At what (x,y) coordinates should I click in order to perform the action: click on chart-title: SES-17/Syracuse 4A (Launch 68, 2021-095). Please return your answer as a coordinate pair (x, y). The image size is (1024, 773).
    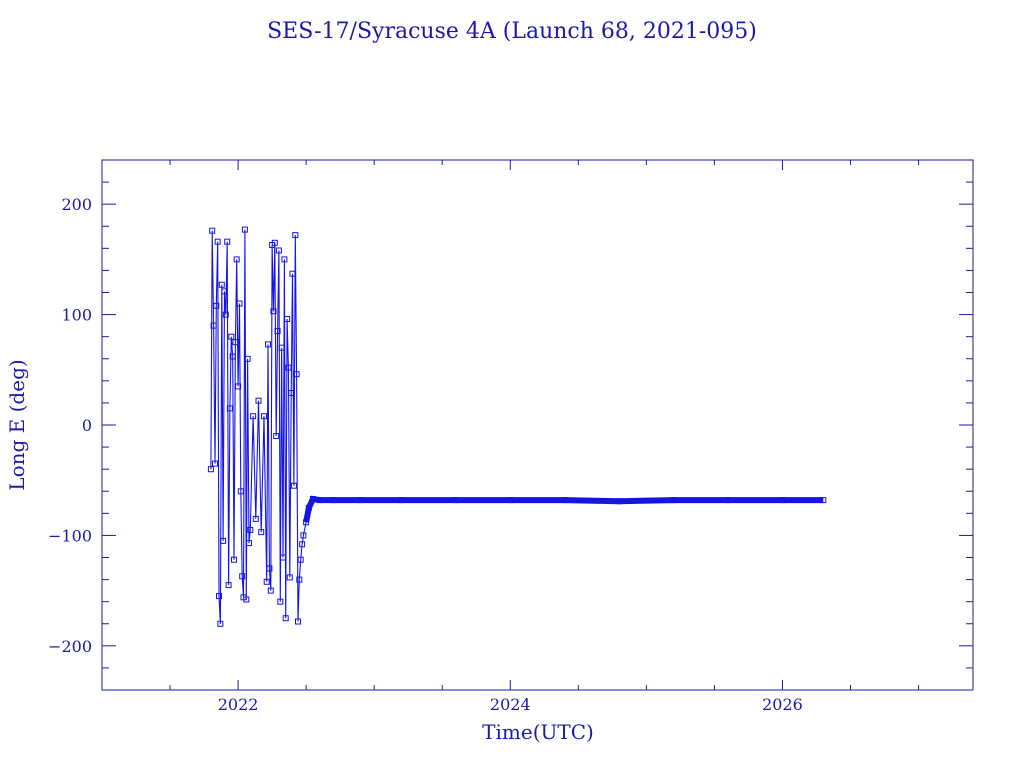
    Looking at the image, I should click on (512, 31).